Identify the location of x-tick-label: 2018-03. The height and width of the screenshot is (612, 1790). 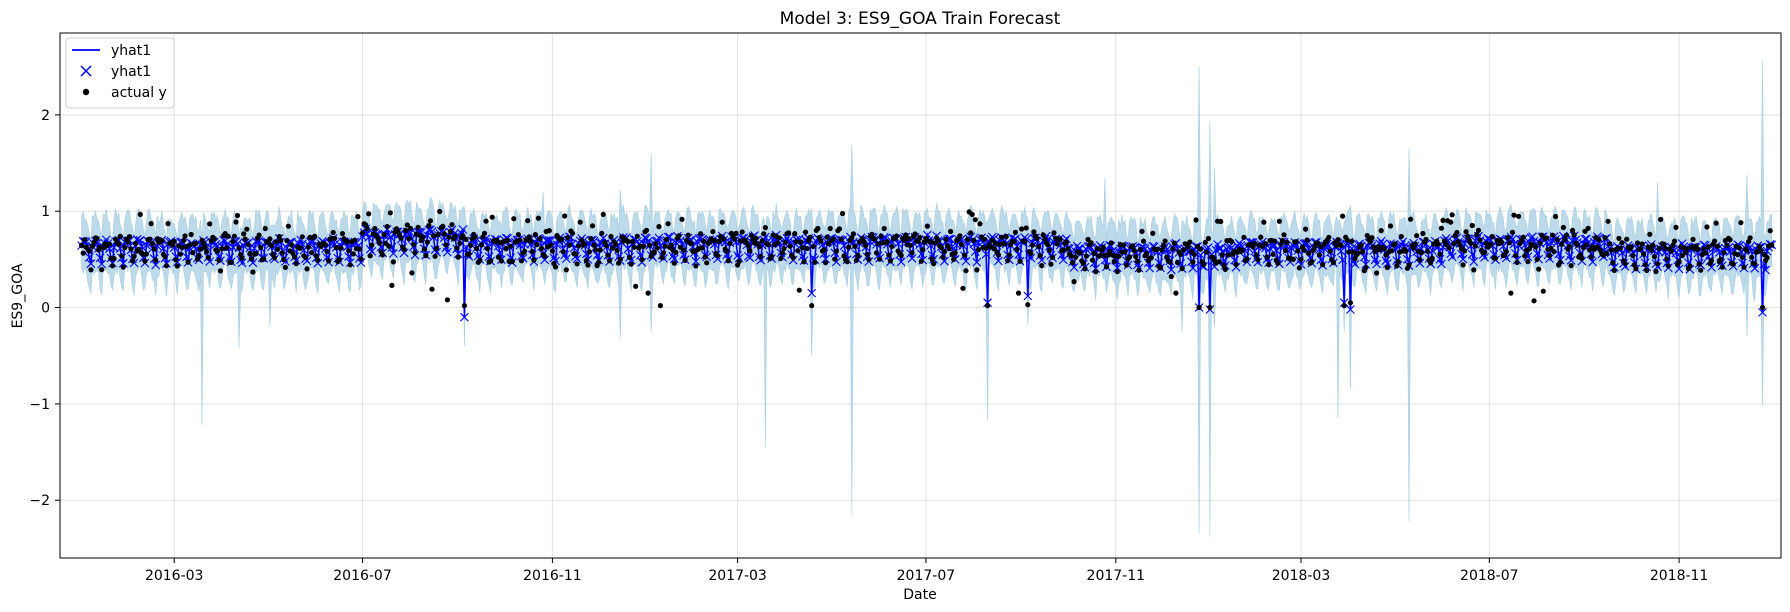
(1301, 576).